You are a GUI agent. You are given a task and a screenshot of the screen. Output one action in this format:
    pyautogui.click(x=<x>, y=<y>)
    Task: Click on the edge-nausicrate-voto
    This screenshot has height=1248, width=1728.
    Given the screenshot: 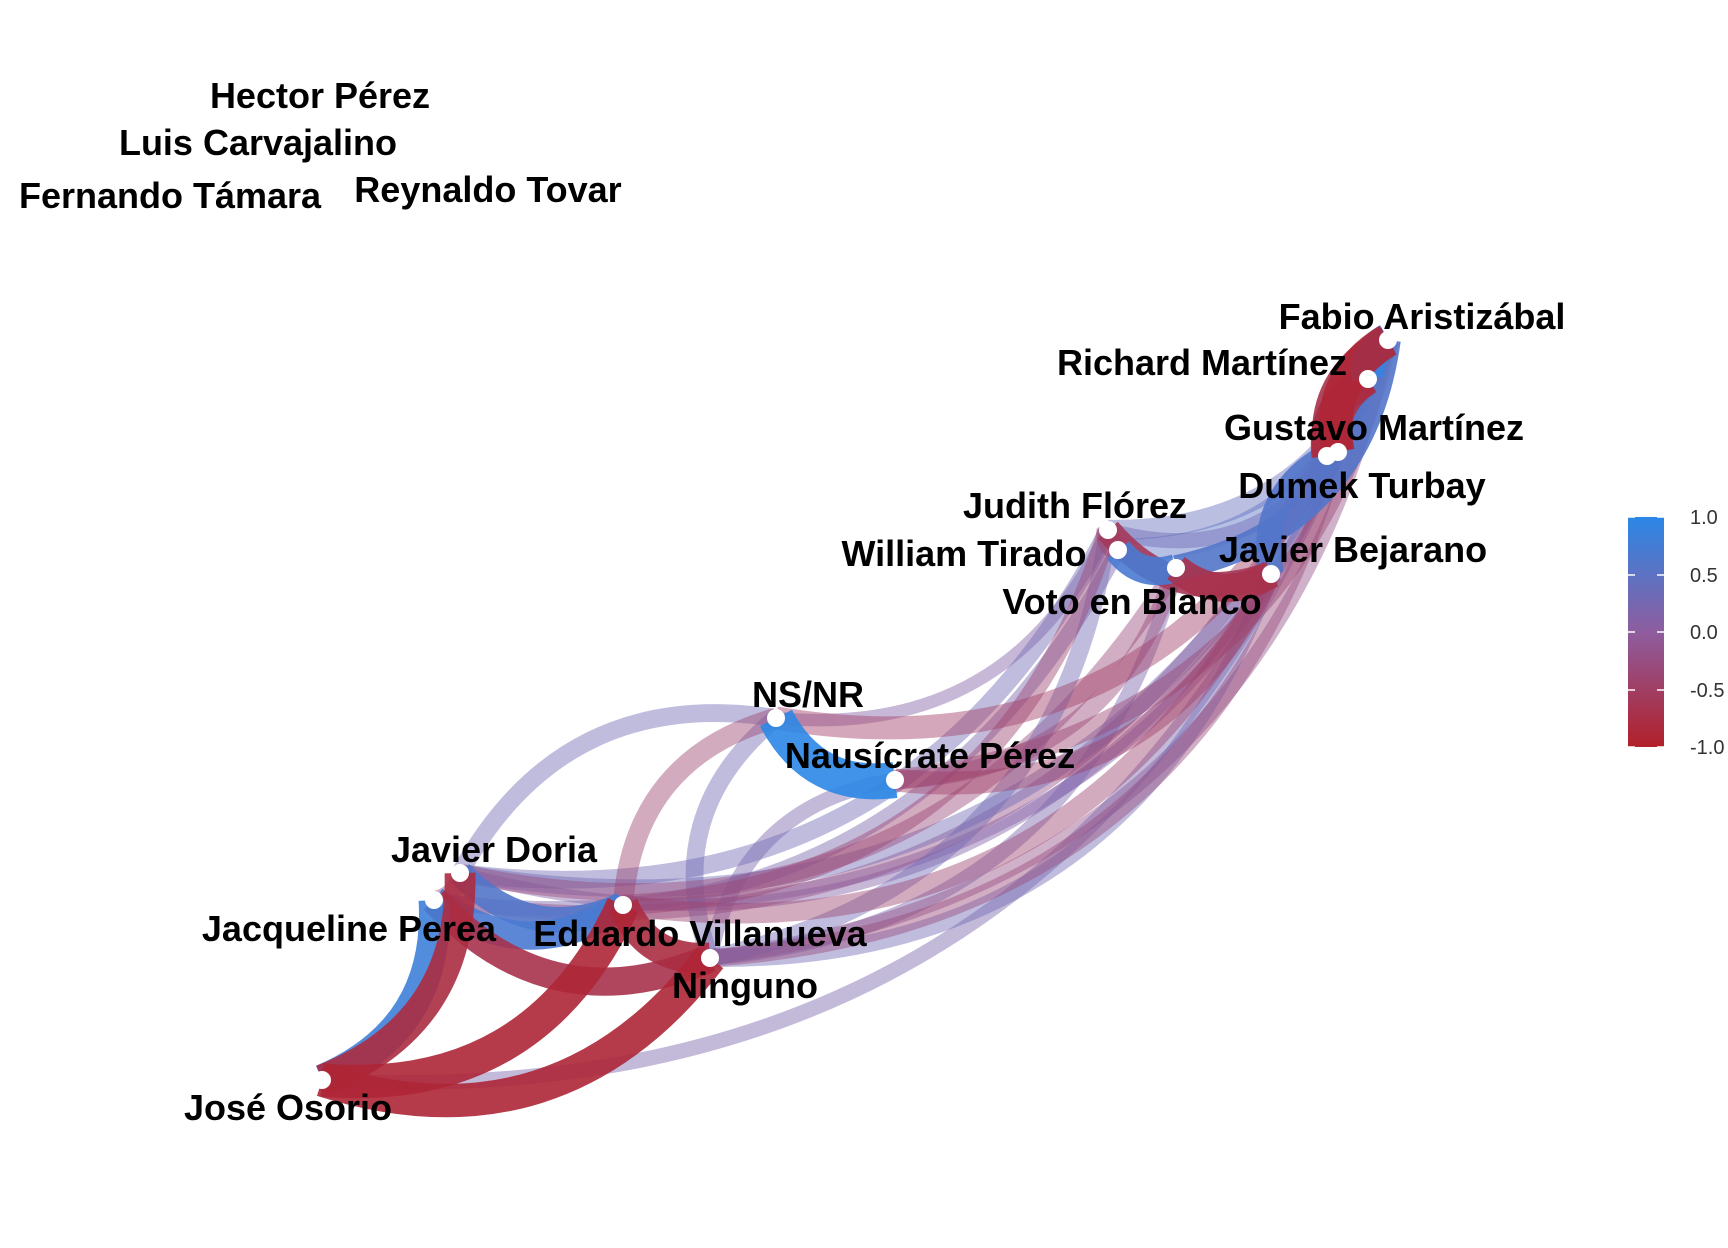 What is the action you would take?
    pyautogui.click(x=1039, y=677)
    